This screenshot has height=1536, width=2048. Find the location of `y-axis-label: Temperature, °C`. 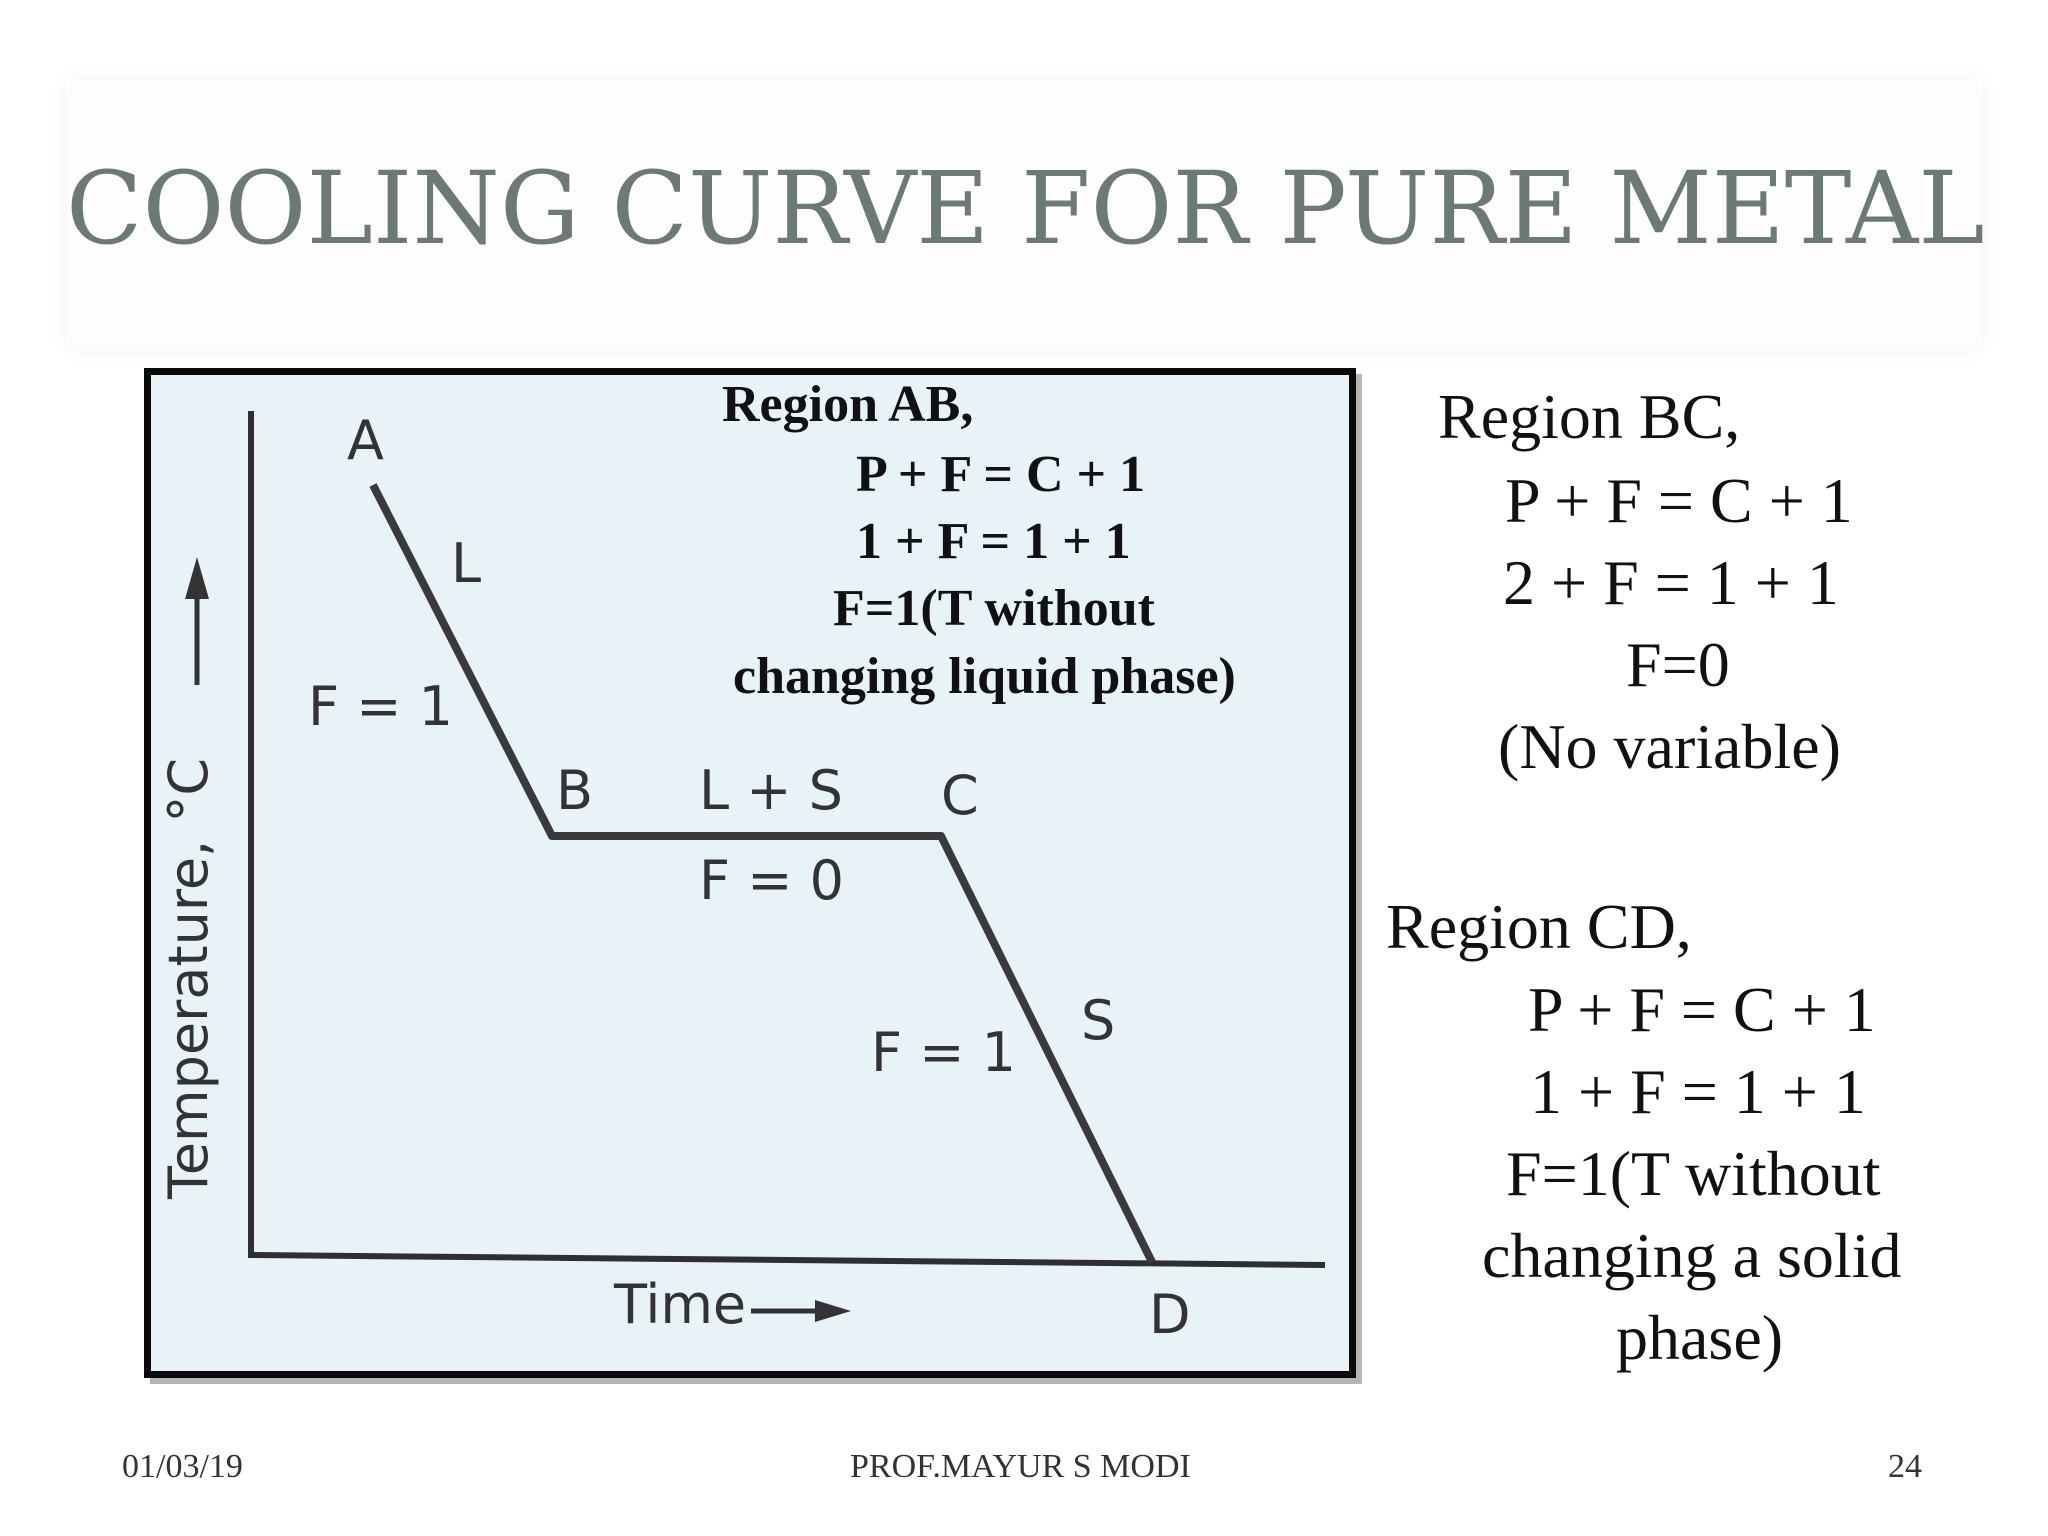

y-axis-label: Temperature, °C is located at coordinates (188, 978).